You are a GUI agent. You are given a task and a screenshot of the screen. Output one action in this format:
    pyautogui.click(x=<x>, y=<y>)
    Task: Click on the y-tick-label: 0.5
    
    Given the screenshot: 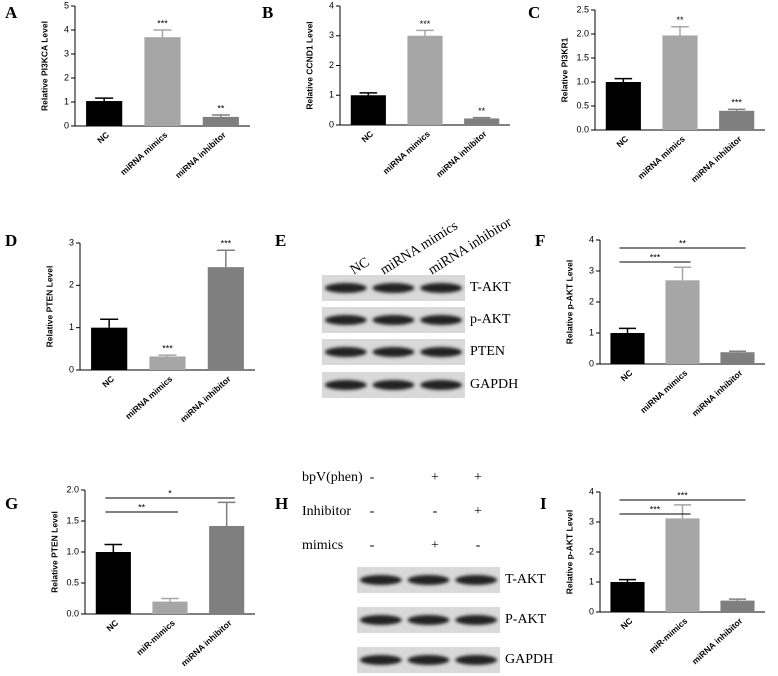 What is the action you would take?
    pyautogui.click(x=582, y=105)
    